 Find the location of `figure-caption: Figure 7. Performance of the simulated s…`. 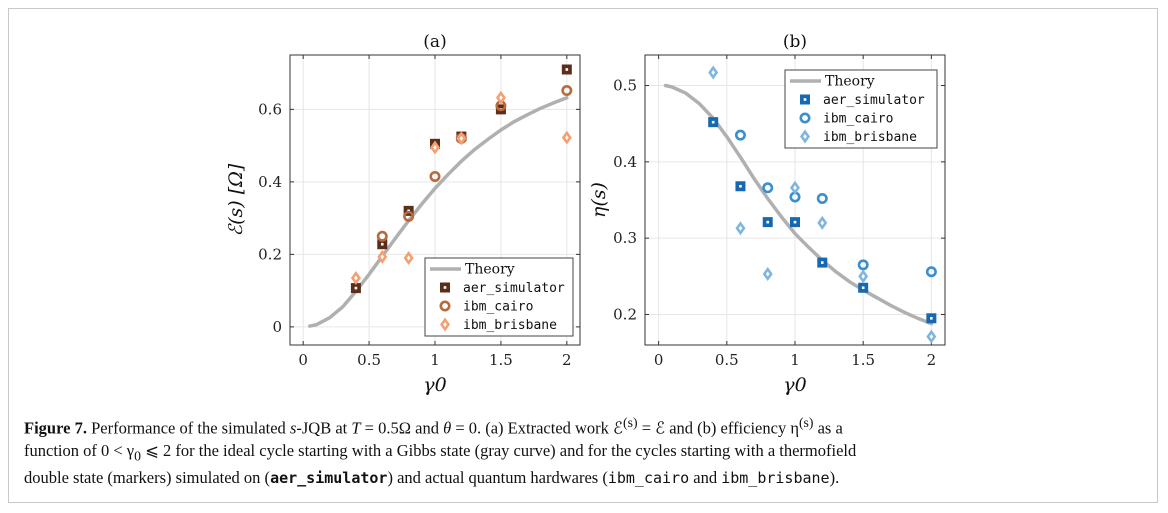

figure-caption: Figure 7. Performance of the simulated s… is located at coordinates (584, 450).